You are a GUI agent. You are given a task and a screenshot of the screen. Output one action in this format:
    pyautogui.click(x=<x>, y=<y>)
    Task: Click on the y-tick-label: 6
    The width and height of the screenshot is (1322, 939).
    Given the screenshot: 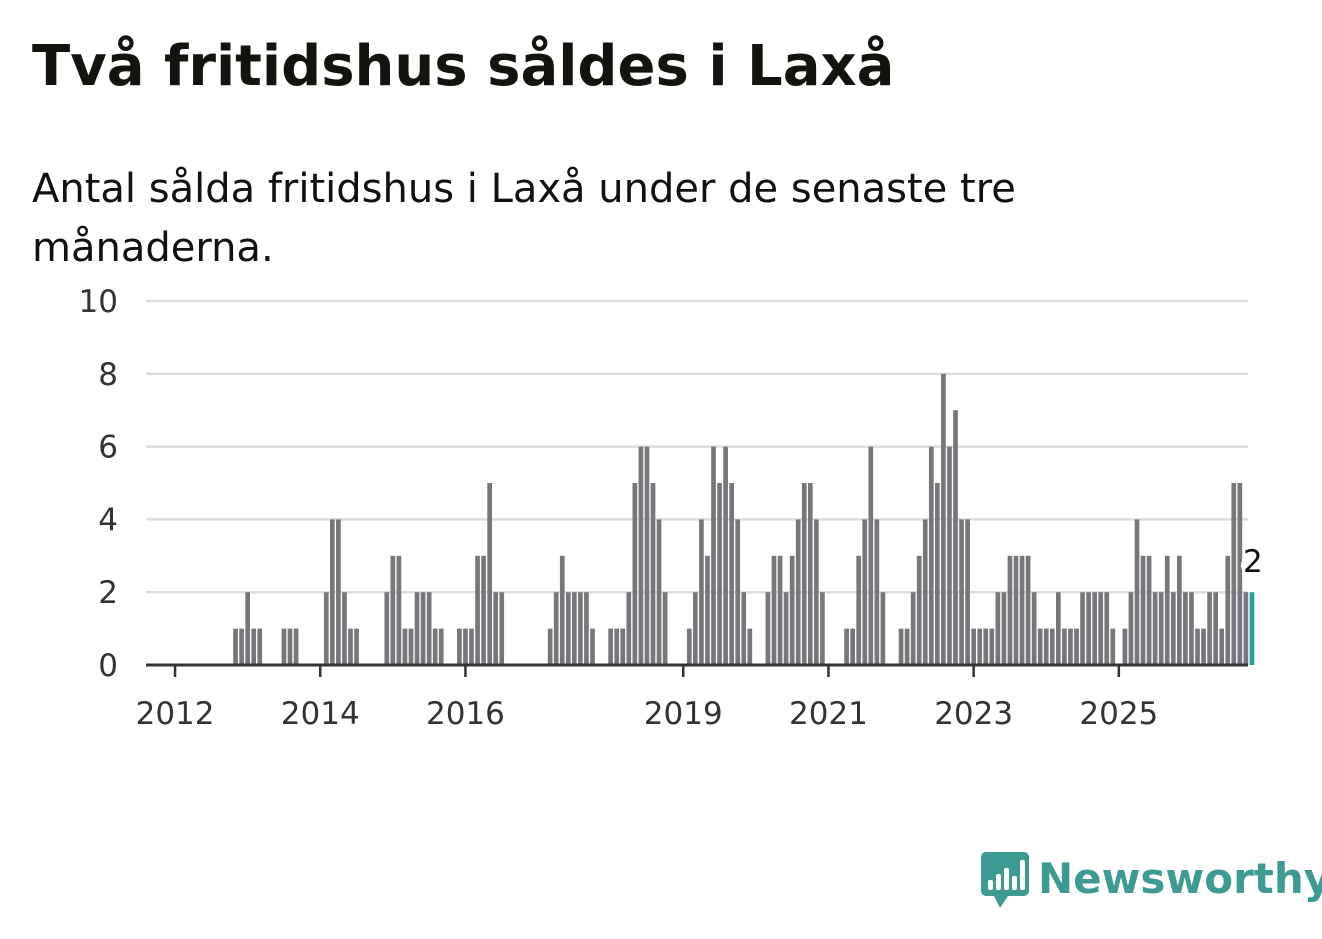 What is the action you would take?
    pyautogui.click(x=108, y=448)
    